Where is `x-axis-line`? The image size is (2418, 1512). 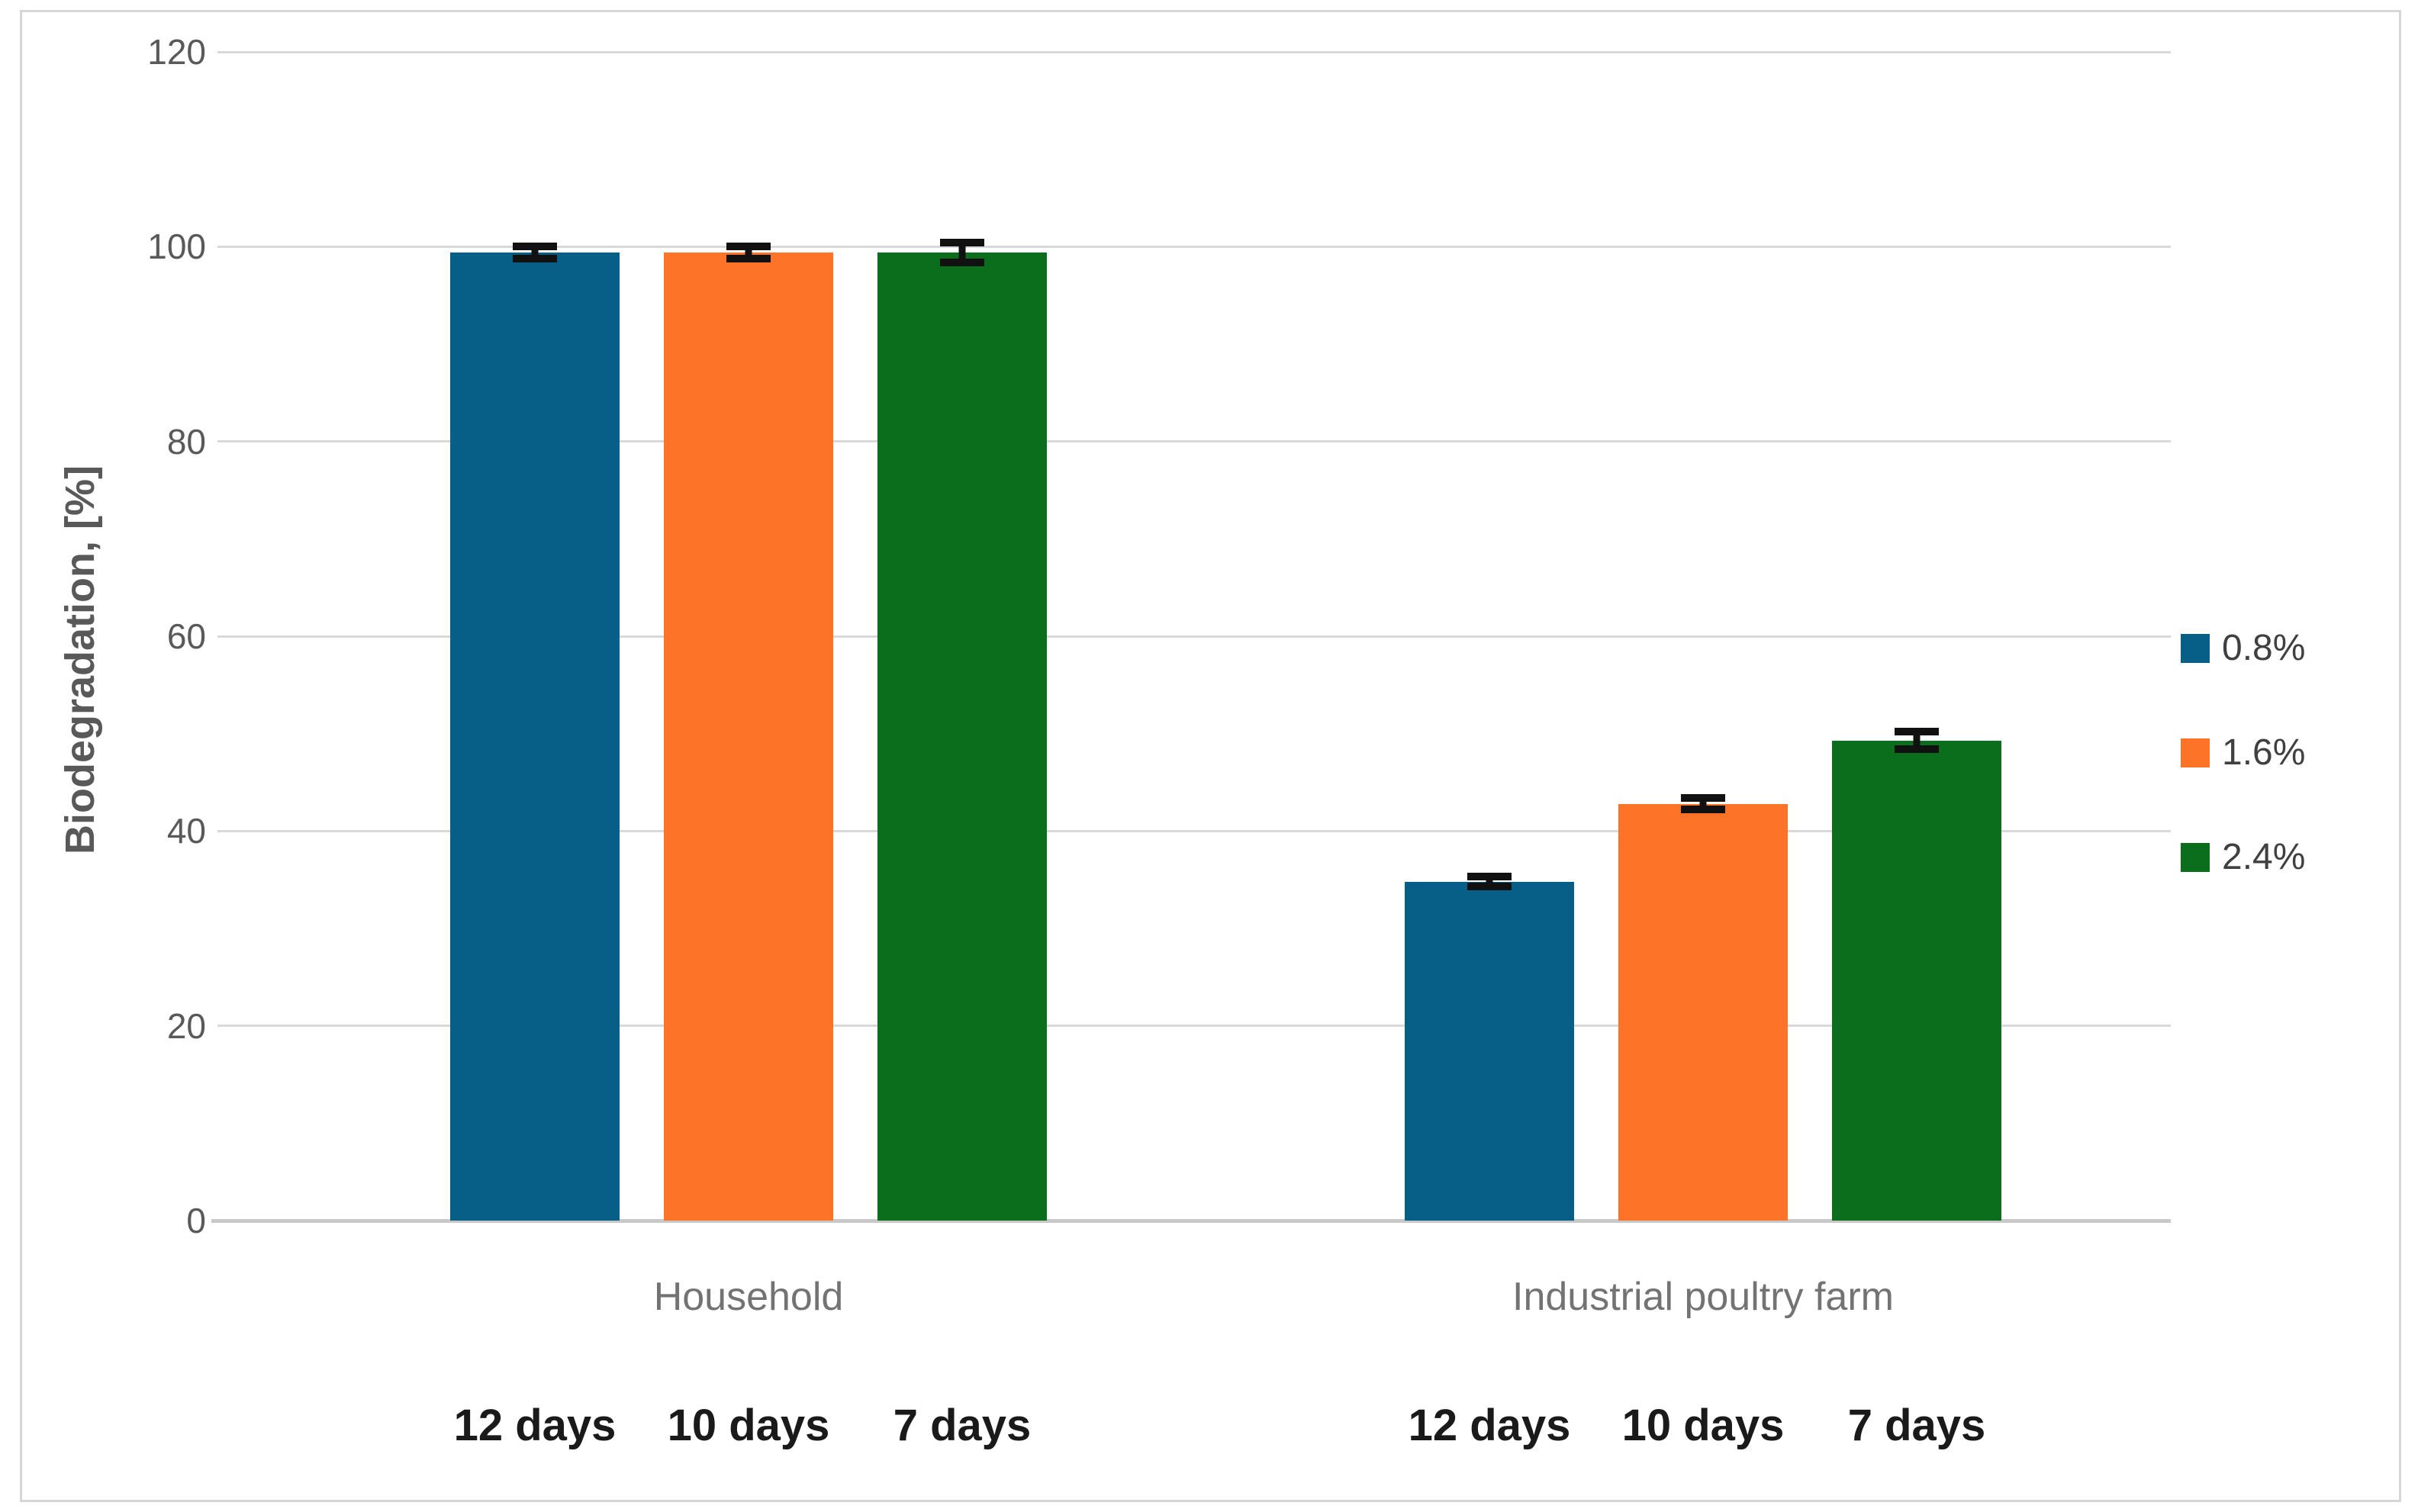 x-axis-line is located at coordinates (1191, 1221).